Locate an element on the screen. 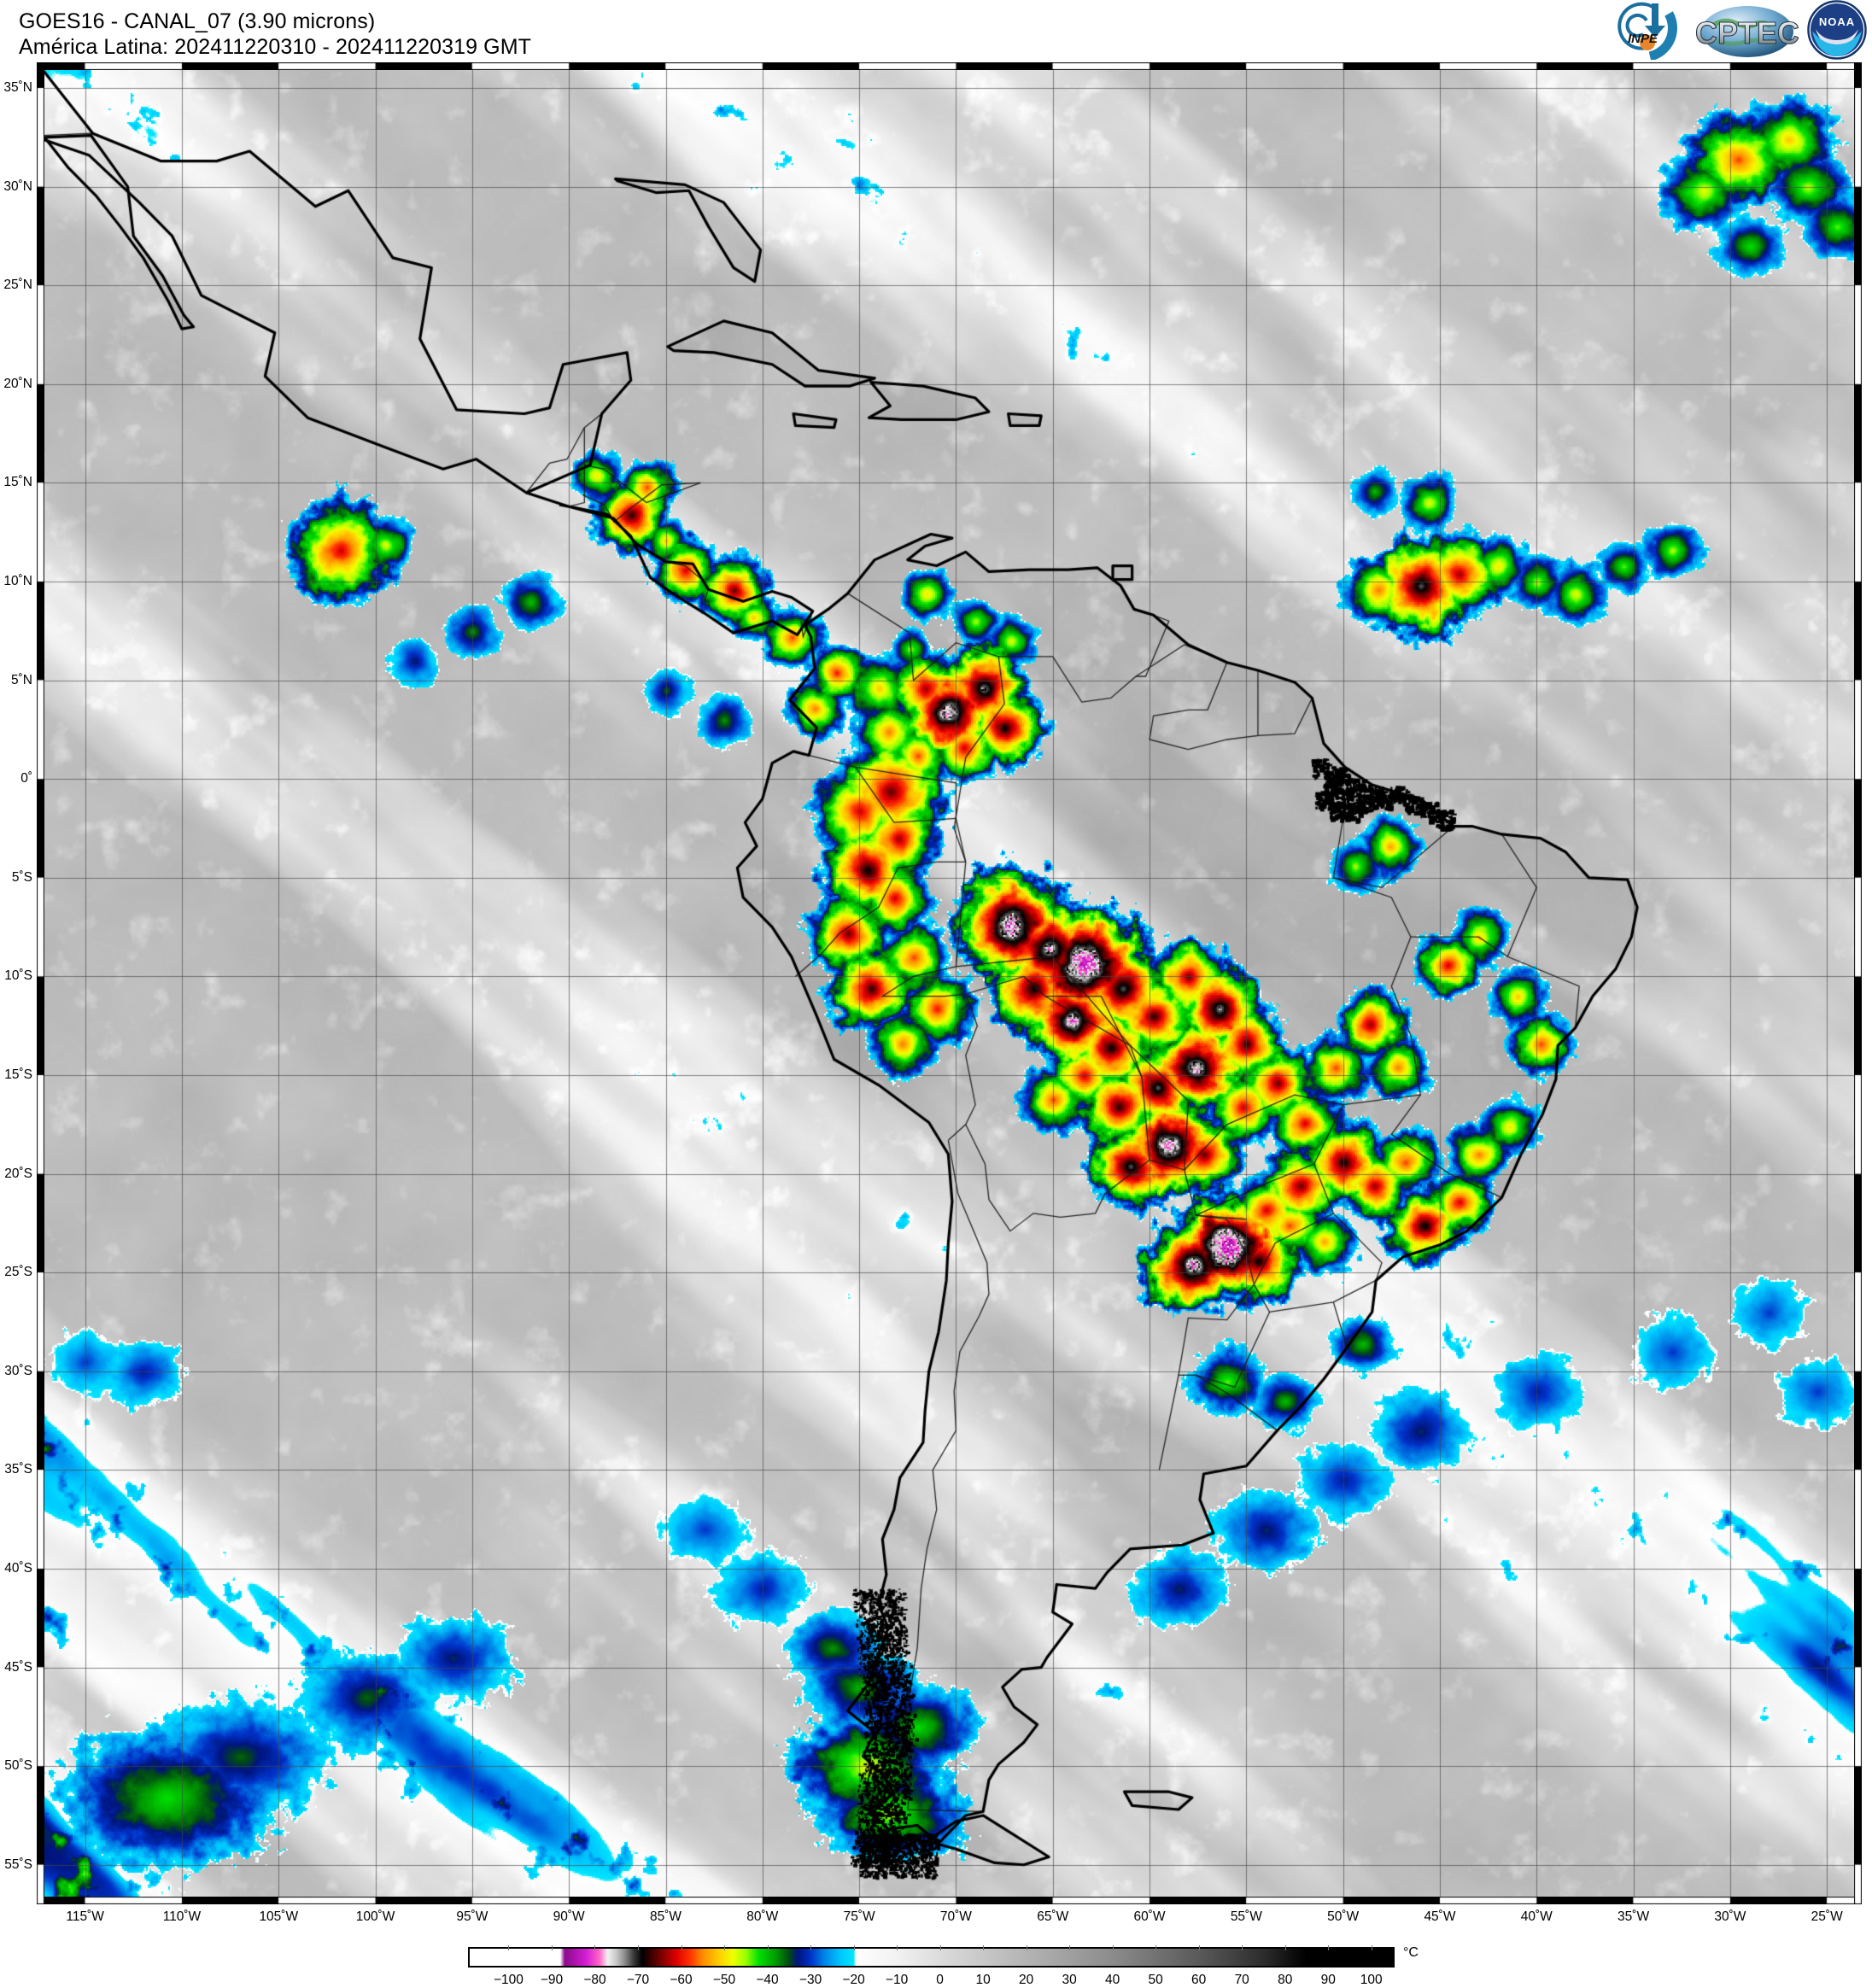 The width and height of the screenshot is (1872, 1988). lat-tick-label: 5˚N is located at coordinates (21, 679).